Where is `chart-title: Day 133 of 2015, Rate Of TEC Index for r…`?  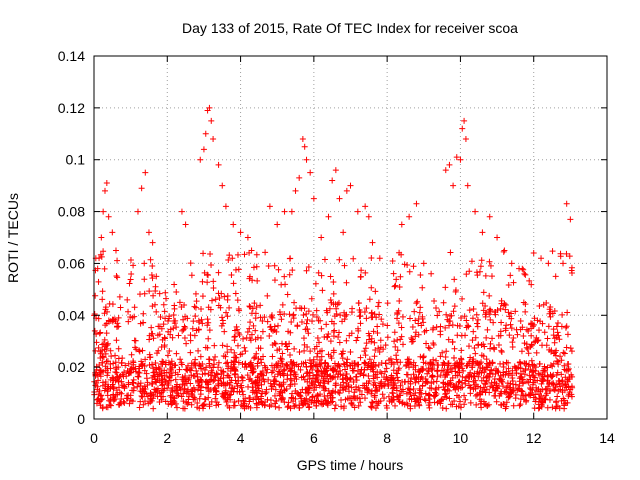 chart-title: Day 133 of 2015, Rate Of TEC Index for r… is located at coordinates (350, 28).